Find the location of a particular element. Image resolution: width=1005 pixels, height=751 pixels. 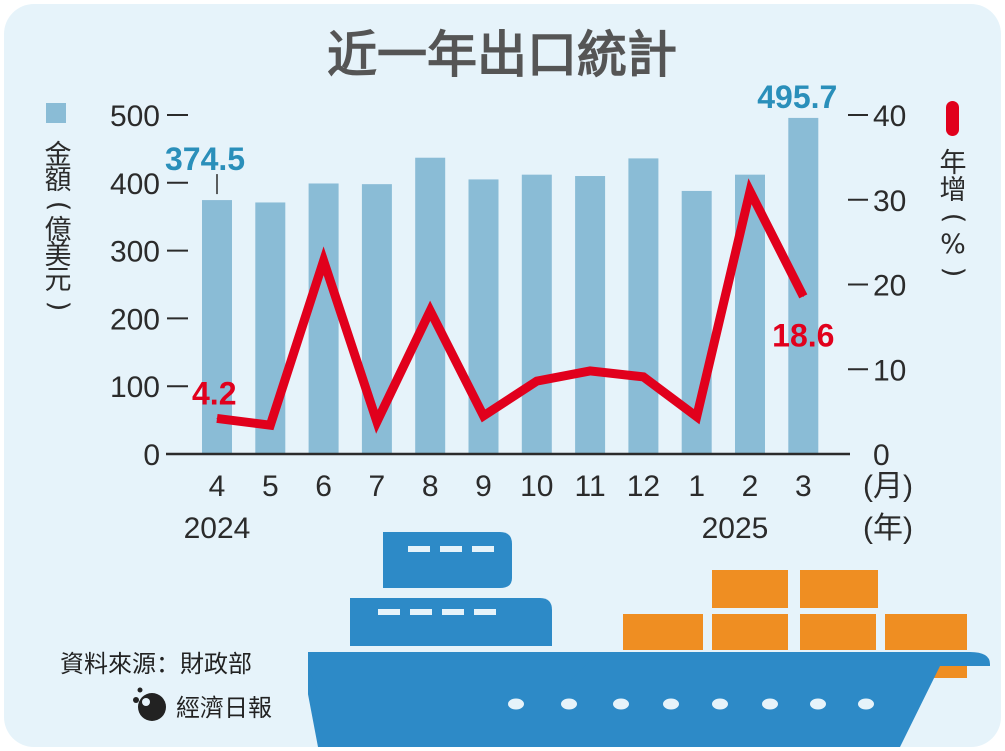

right-axis-label-char: ( is located at coordinates (953, 218).